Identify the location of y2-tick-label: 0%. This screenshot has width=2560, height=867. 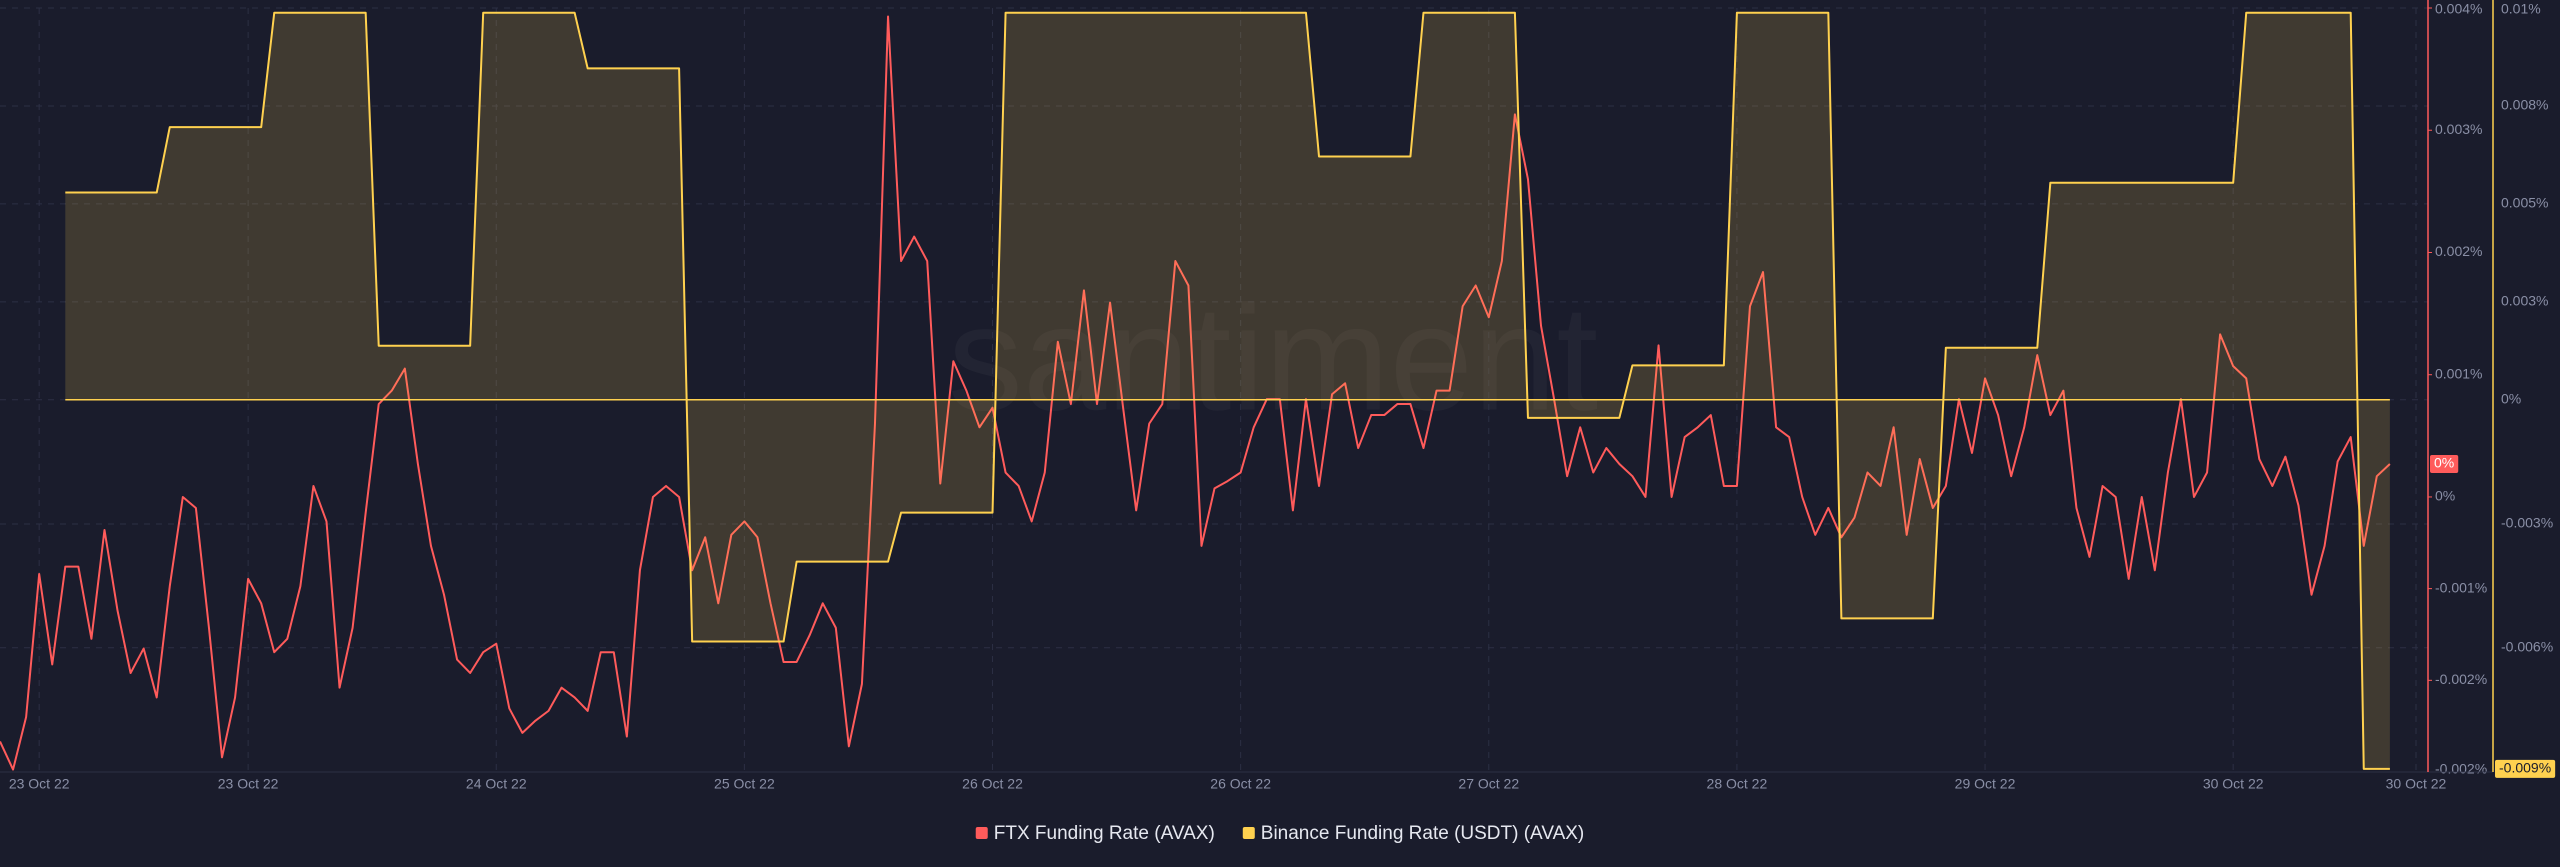
(2511, 398).